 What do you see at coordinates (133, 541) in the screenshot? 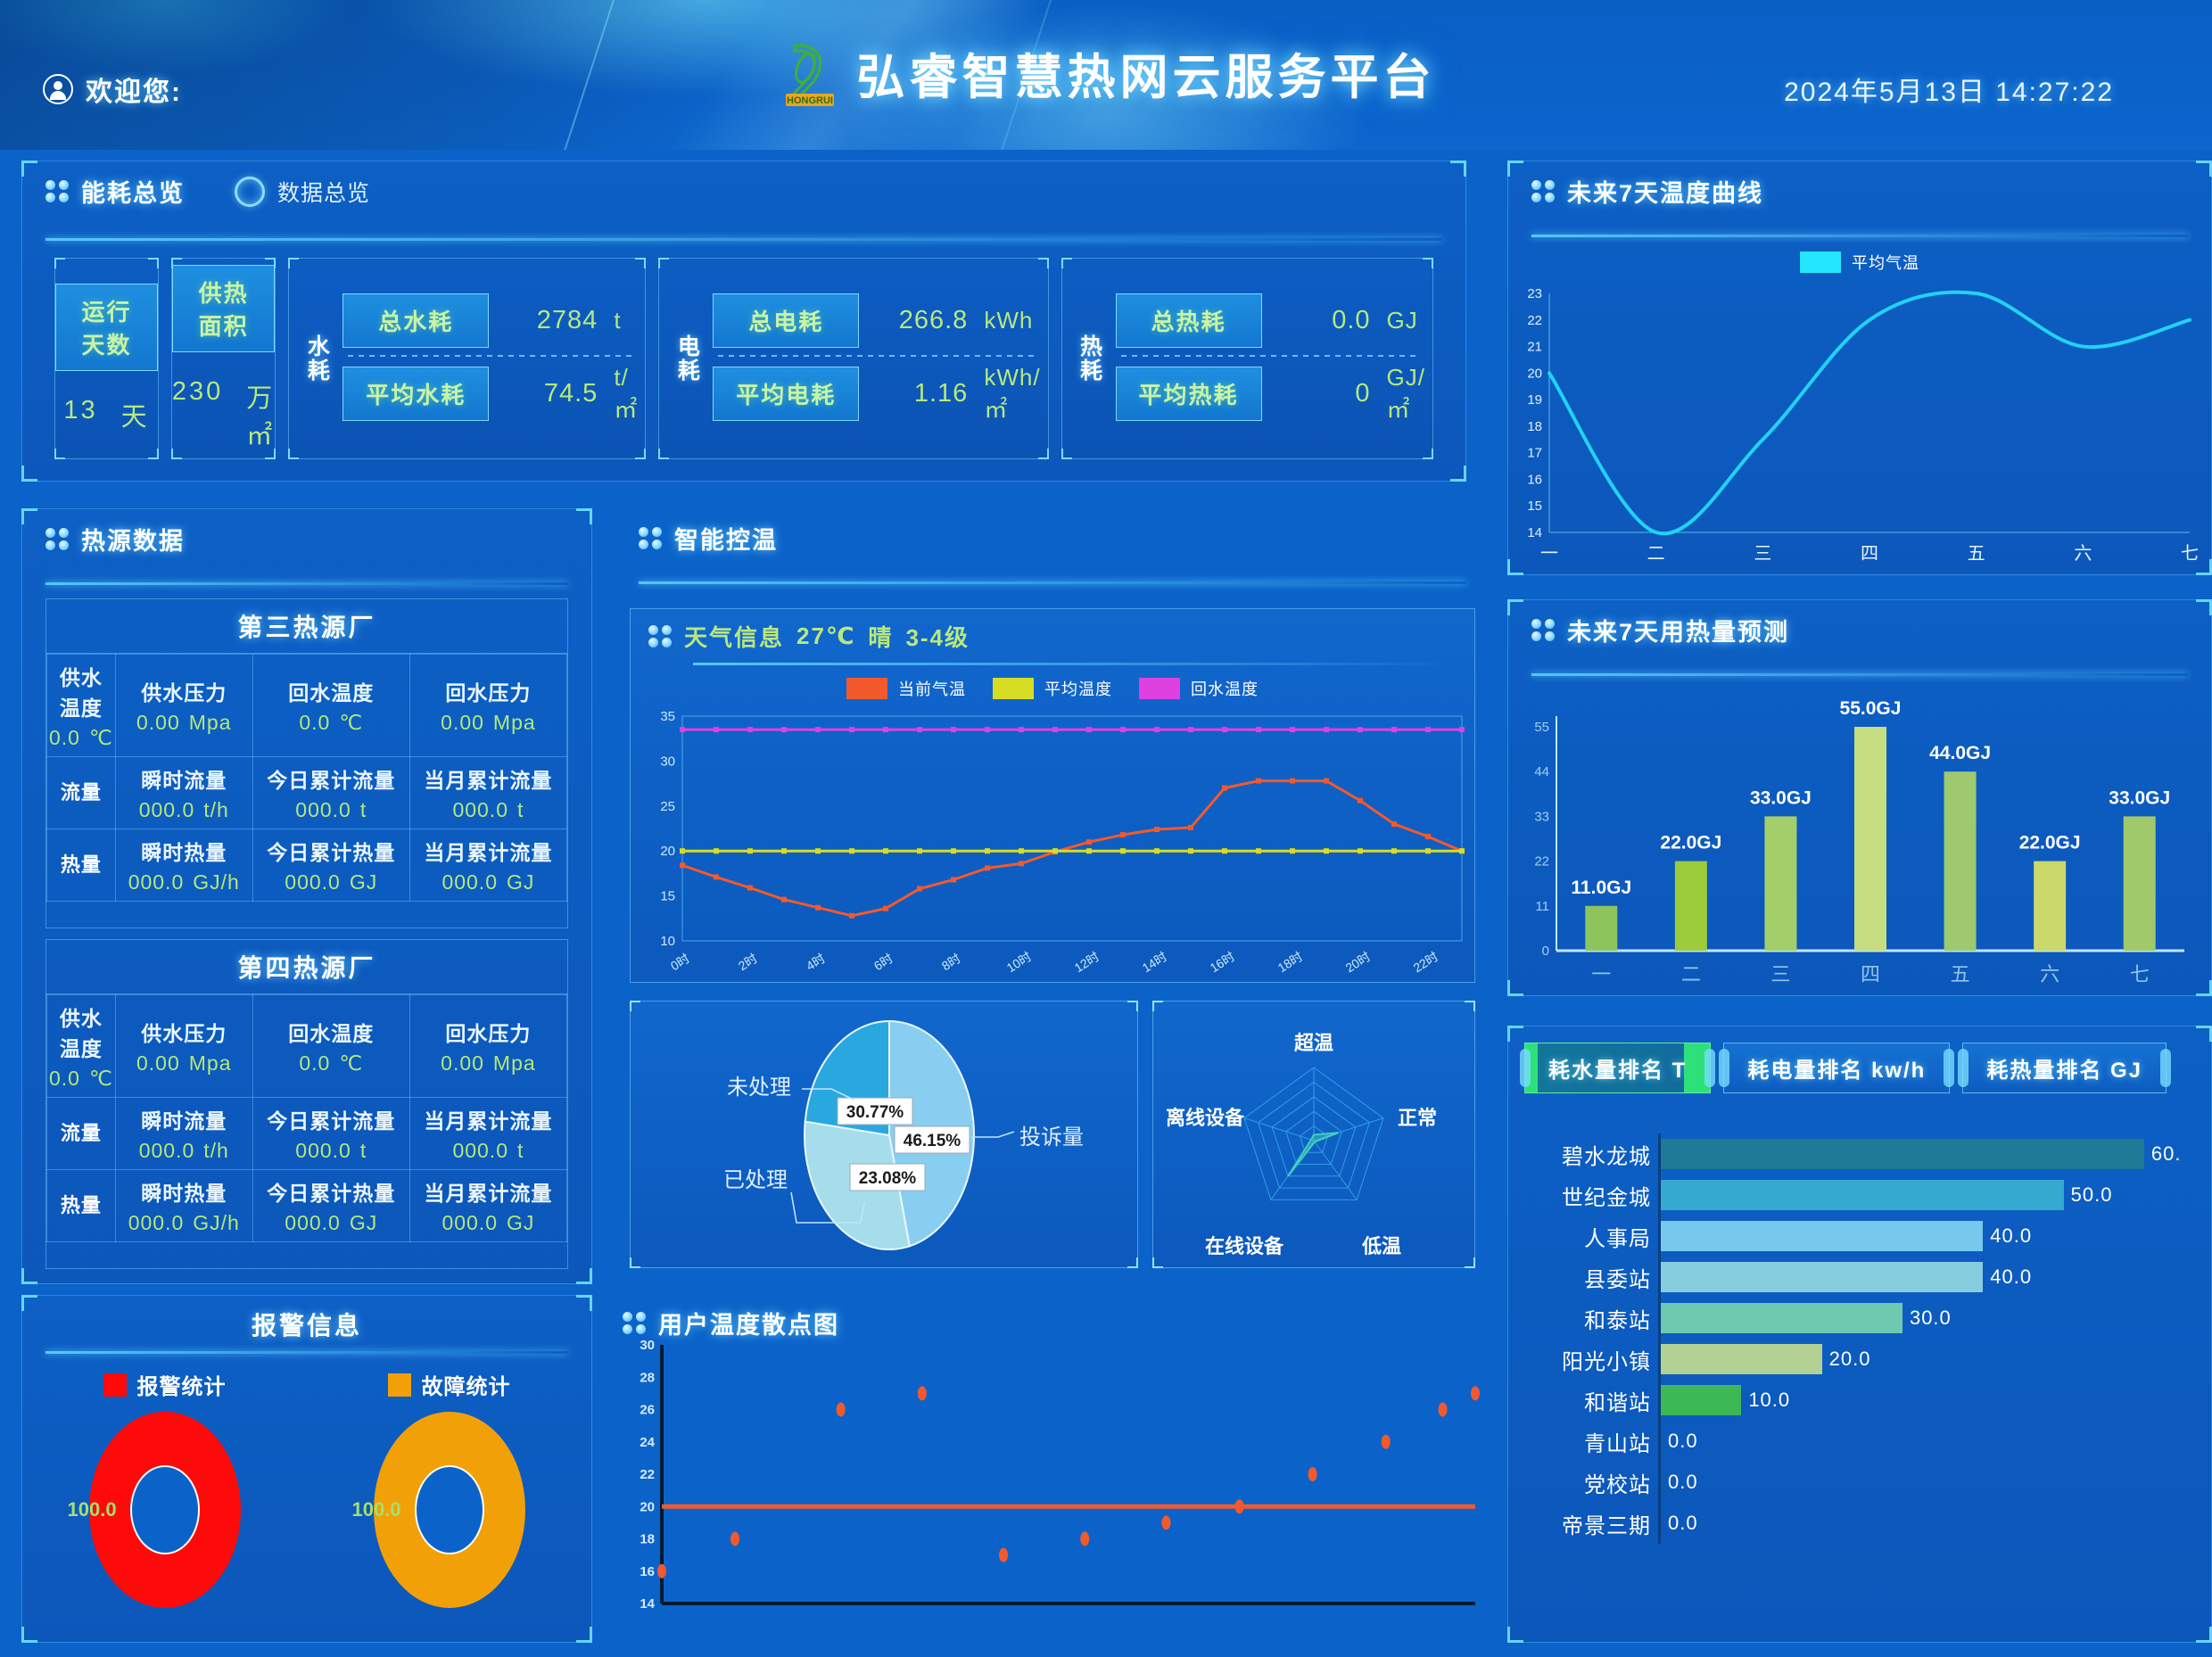
I see `heat-source-title: 热源数据` at bounding box center [133, 541].